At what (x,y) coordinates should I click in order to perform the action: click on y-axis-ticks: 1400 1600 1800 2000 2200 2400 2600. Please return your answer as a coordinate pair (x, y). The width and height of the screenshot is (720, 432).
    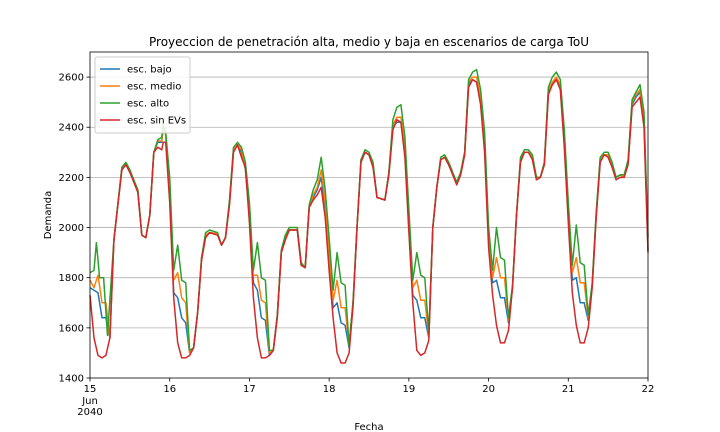
    Looking at the image, I should click on (74, 229).